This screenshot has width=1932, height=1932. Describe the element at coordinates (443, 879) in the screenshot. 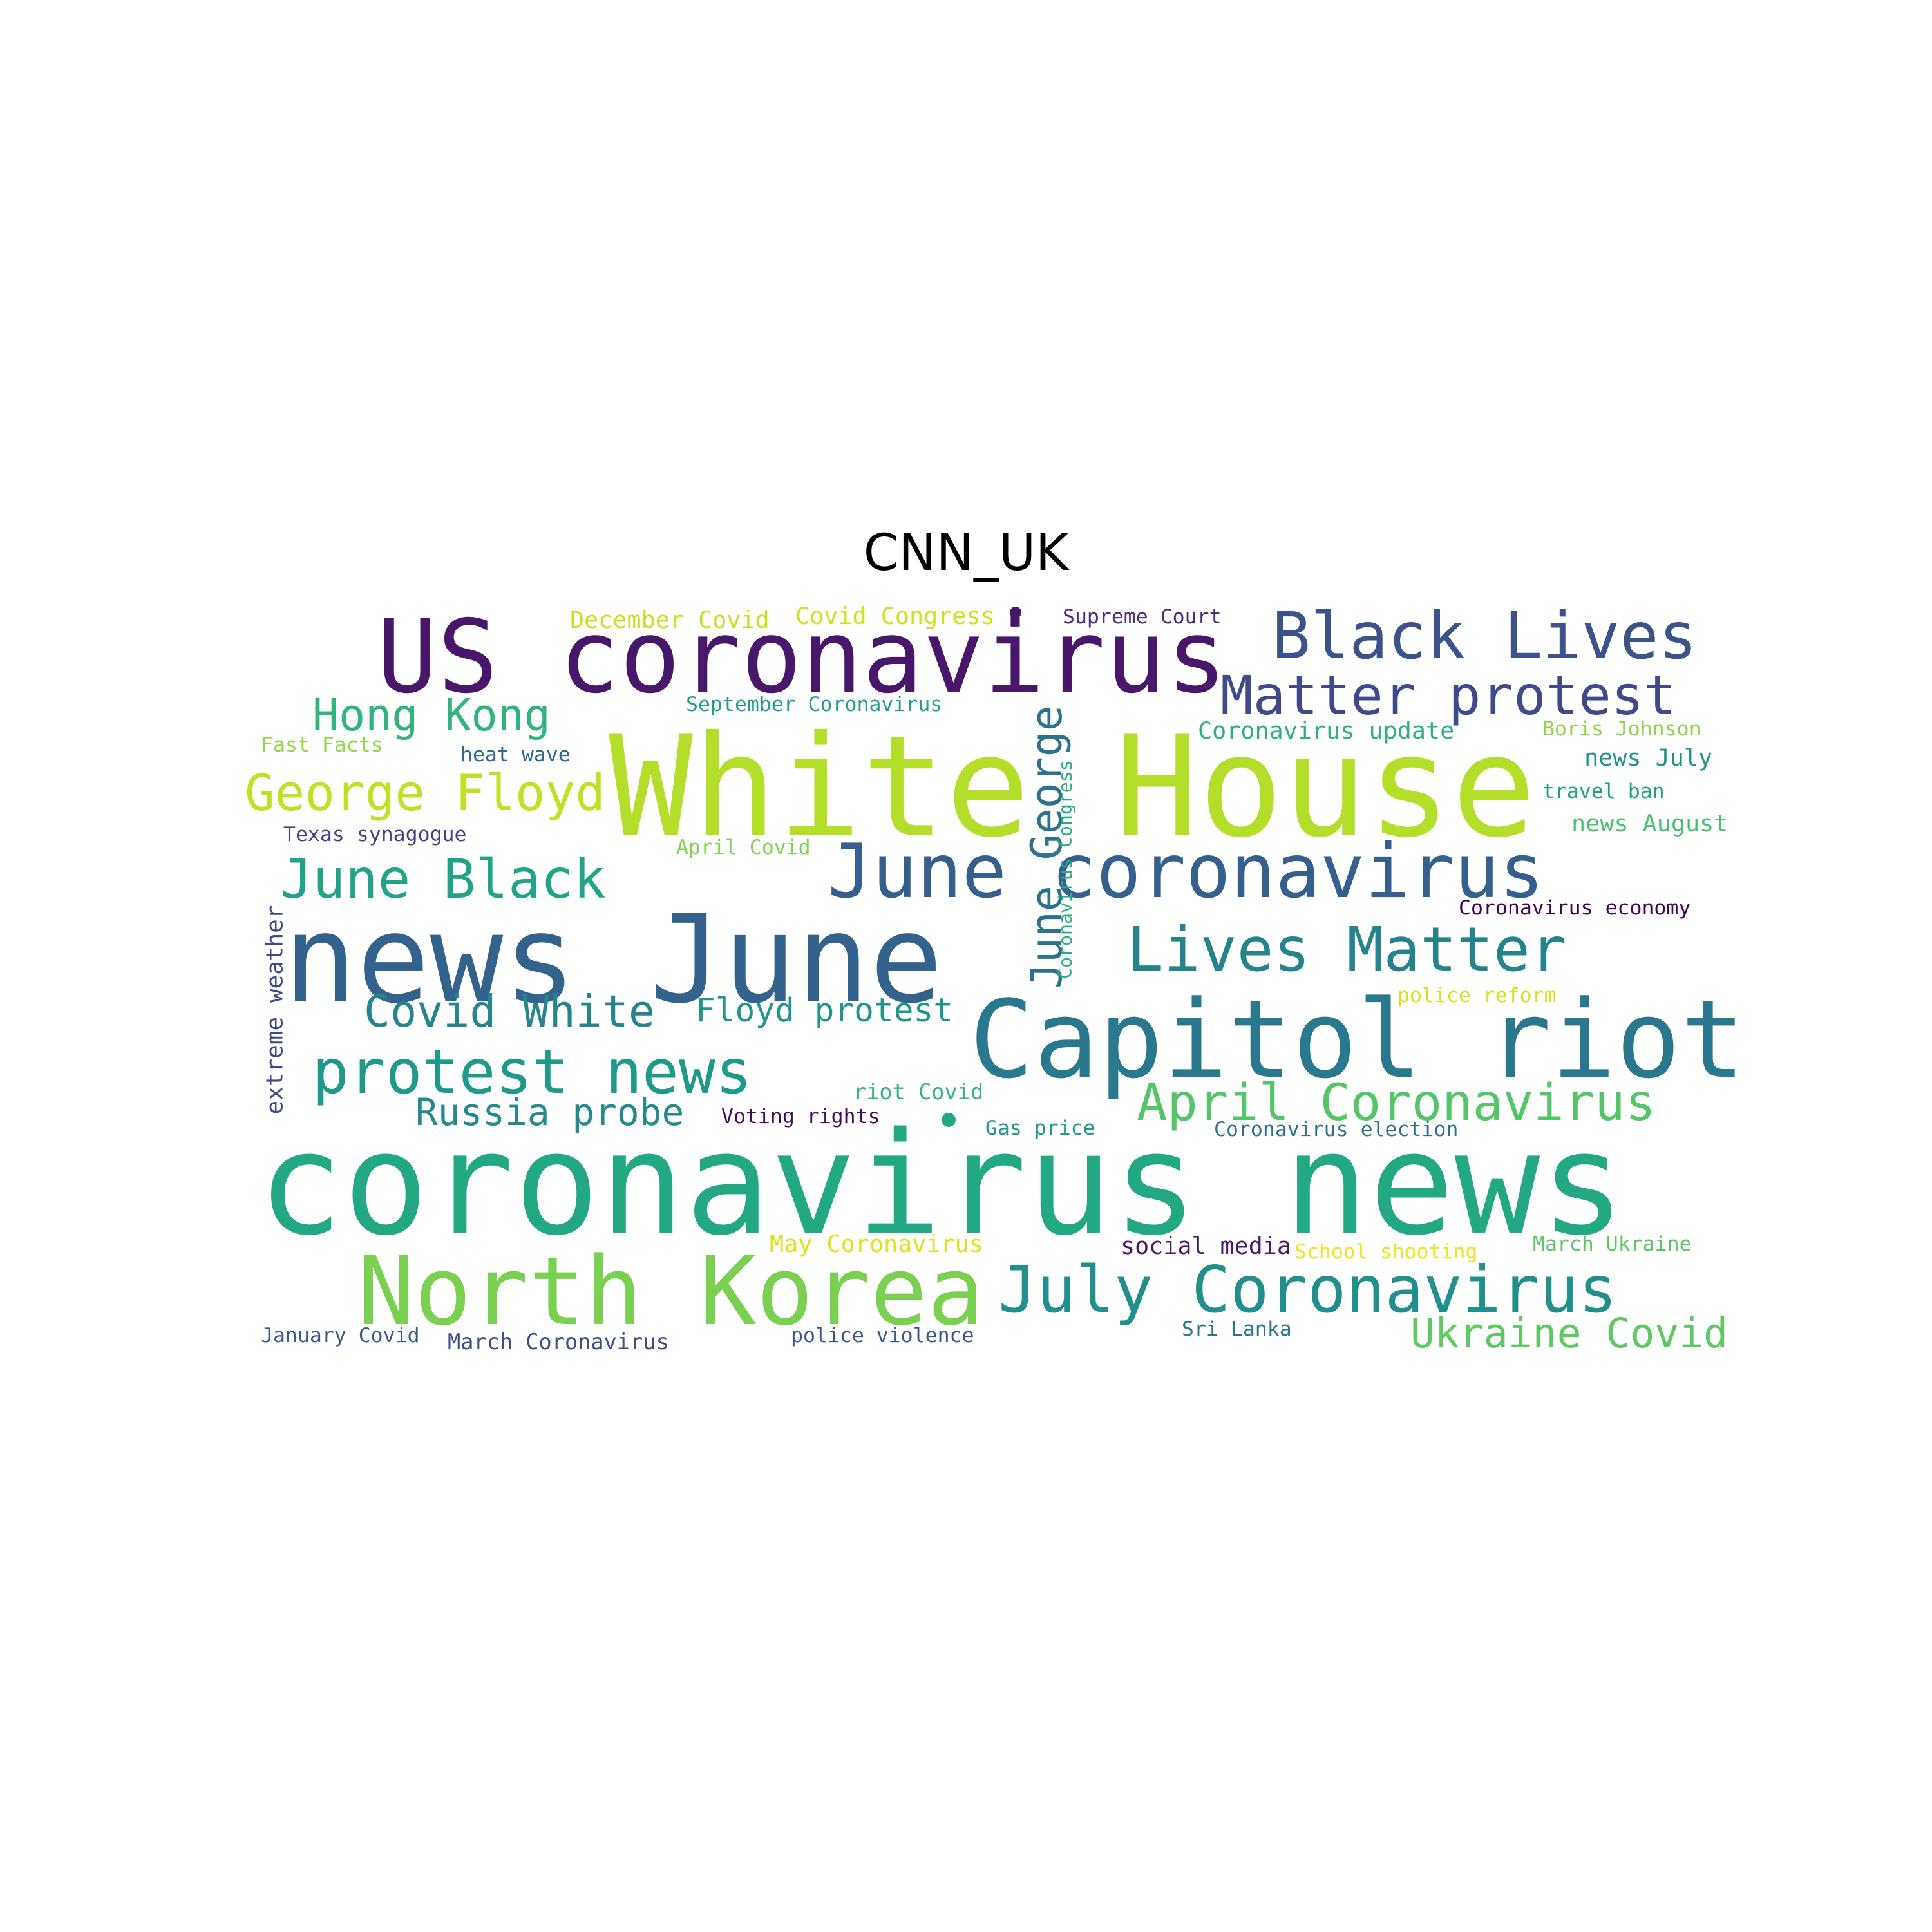

I see `cloud-word: June Black` at that location.